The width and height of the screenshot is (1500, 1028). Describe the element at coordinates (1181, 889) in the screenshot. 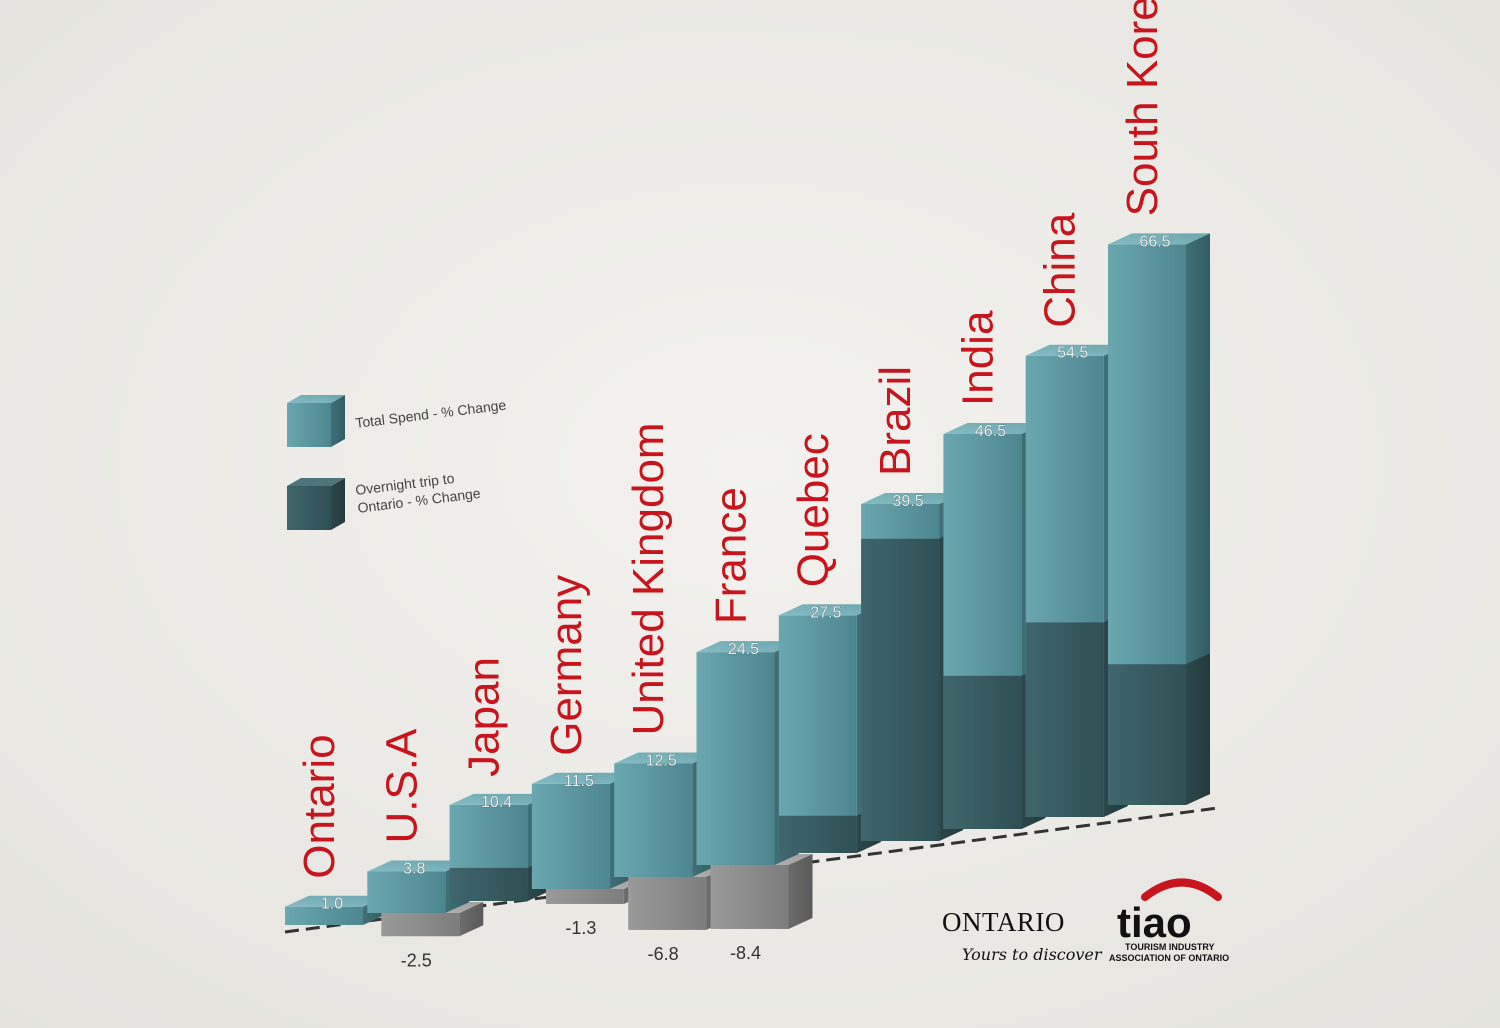

I see `tiao-arc-icon` at that location.